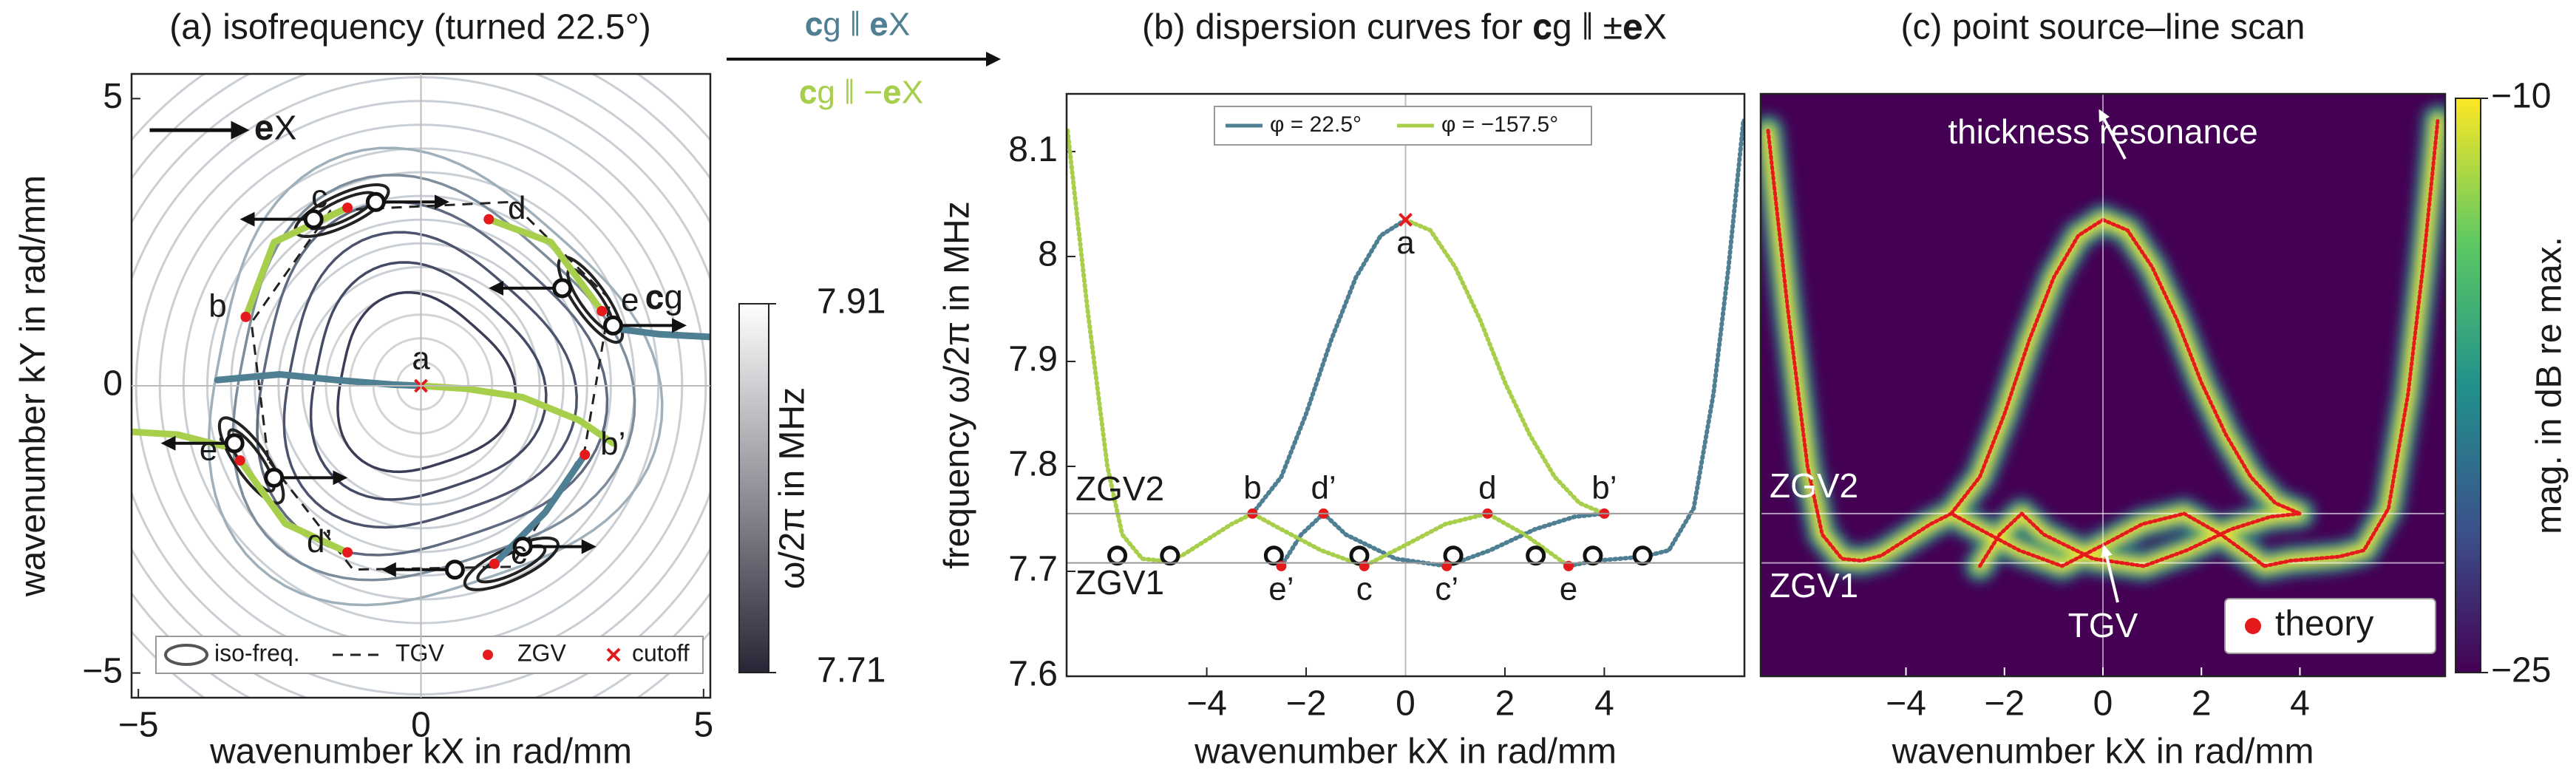  What do you see at coordinates (1405, 243) in the screenshot?
I see `point-label: a` at bounding box center [1405, 243].